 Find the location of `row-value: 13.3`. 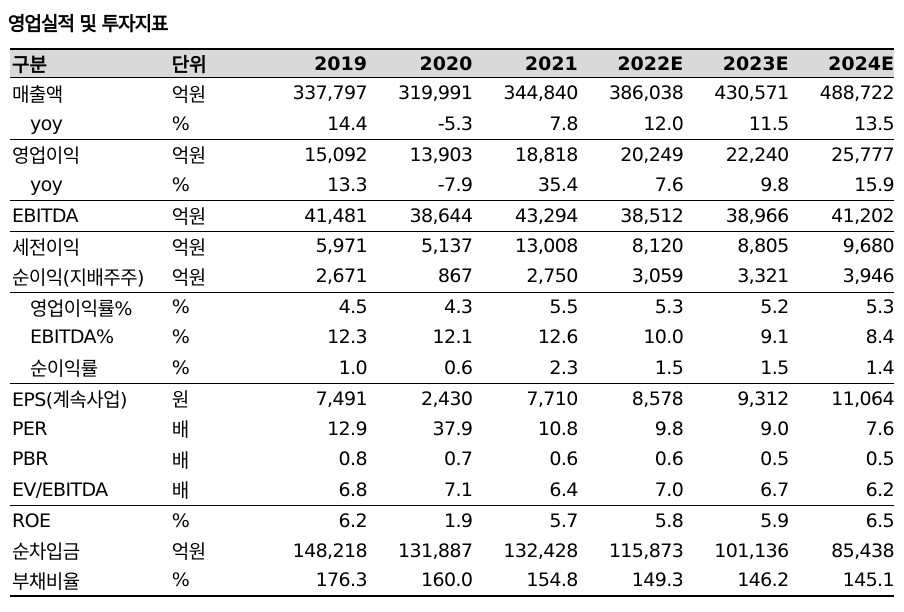

row-value: 13.3 is located at coordinates (347, 184).